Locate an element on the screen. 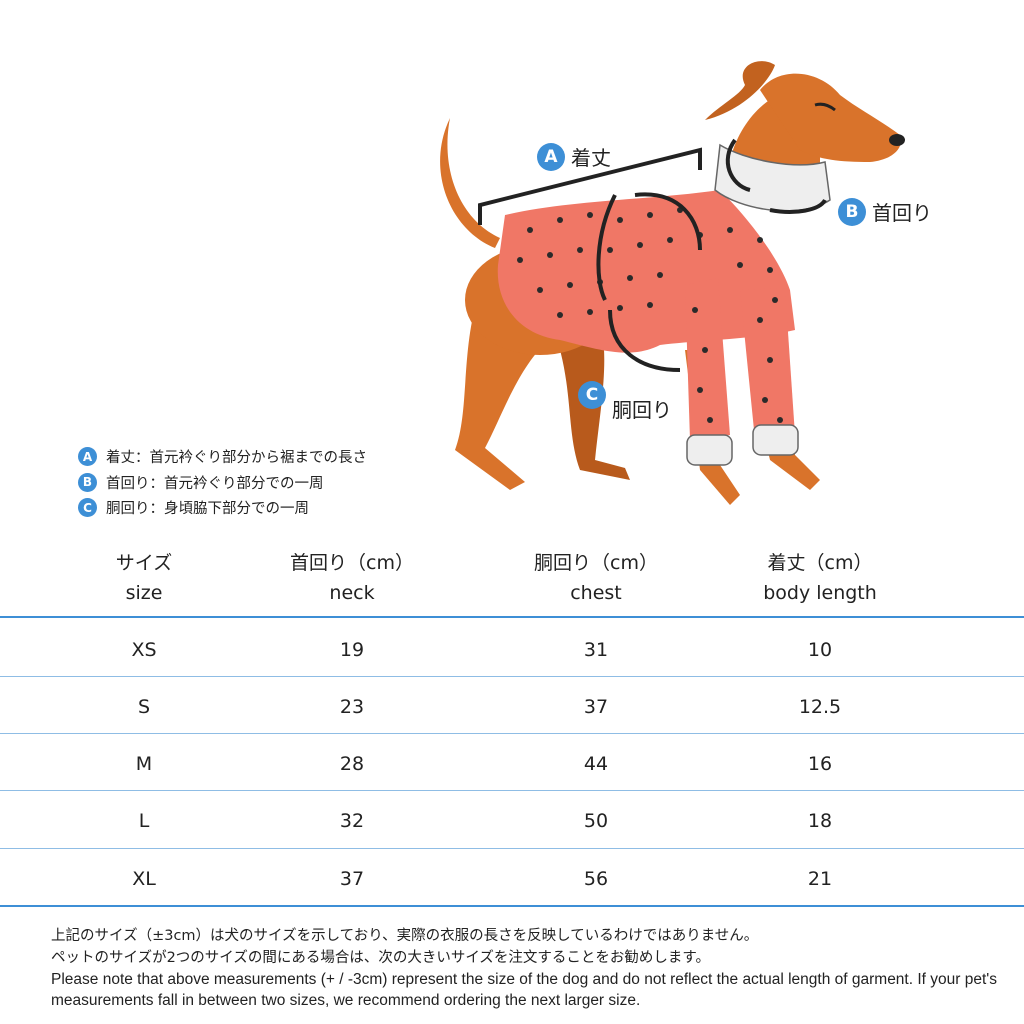  legend-text: 胴回り：身頃脇下部分での一周 is located at coordinates (207, 509).